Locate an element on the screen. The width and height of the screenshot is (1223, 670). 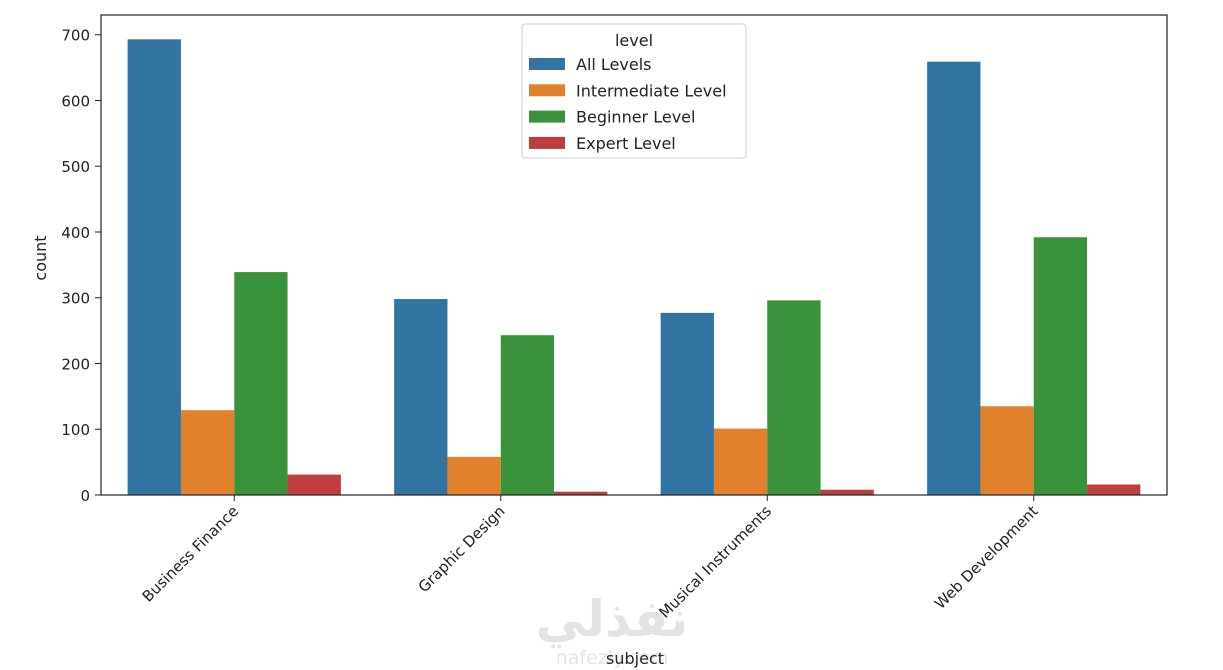
legend-entry-label: Beginner Level is located at coordinates (635, 117).